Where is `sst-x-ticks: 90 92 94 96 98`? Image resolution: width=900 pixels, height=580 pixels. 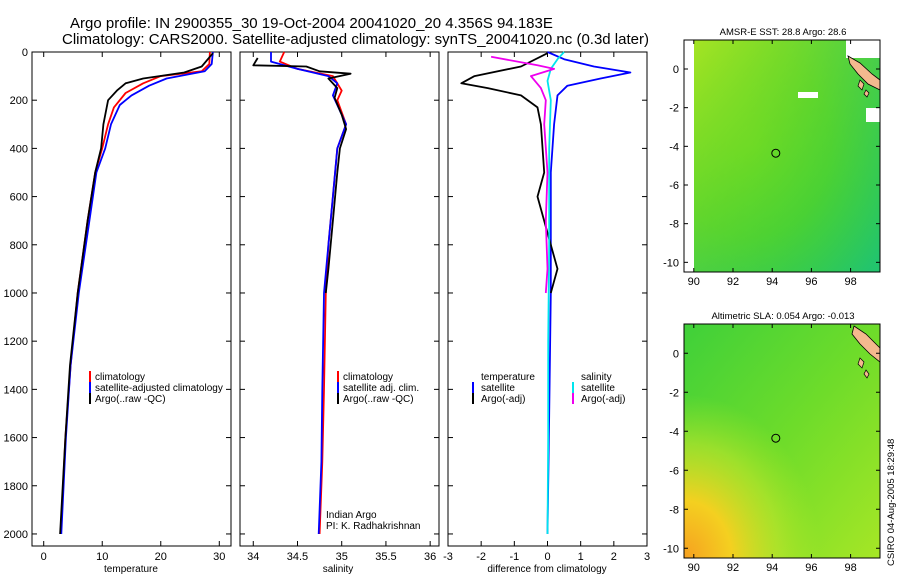
sst-x-ticks: 90 92 94 96 98 is located at coordinates (772, 164).